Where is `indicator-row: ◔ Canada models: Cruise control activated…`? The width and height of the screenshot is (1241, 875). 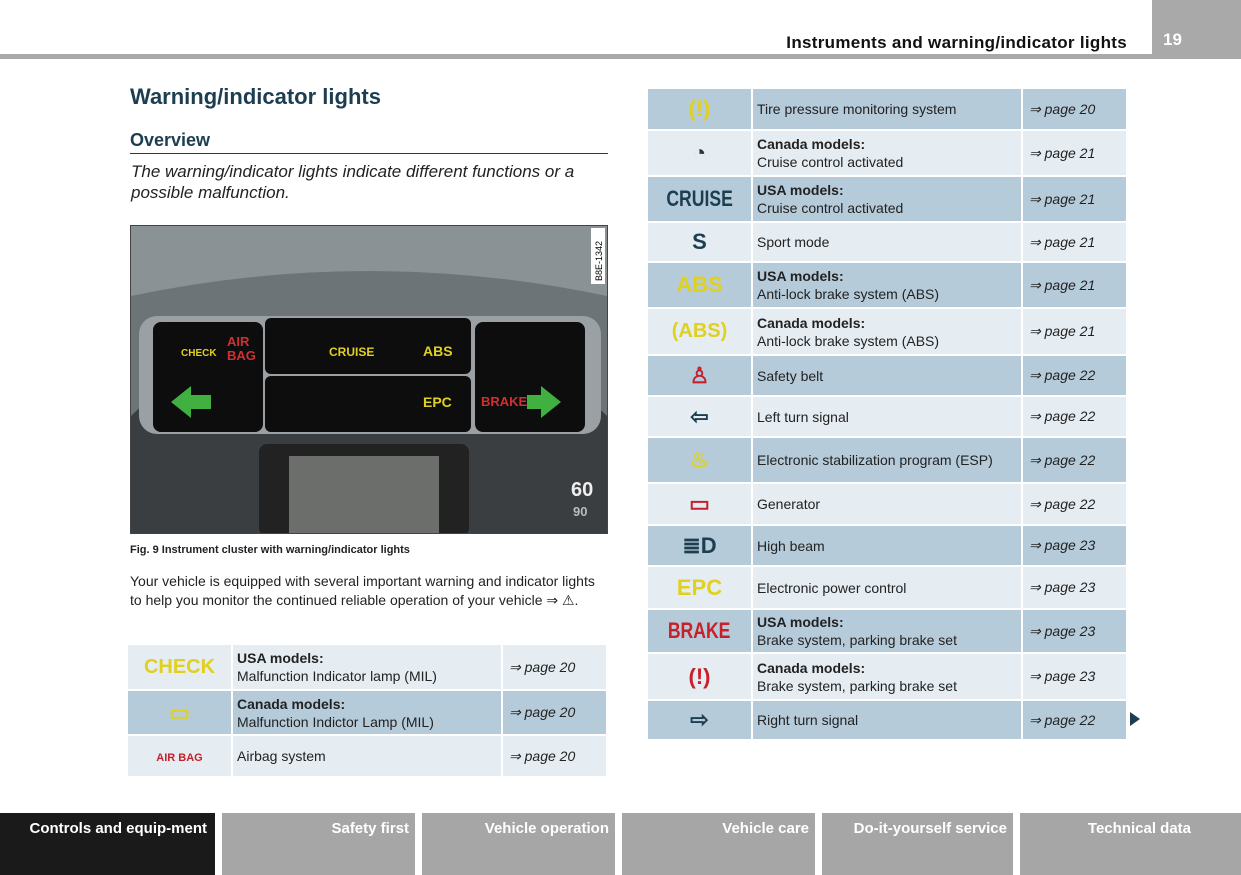
indicator-row: ◔ Canada models: Cruise control activated… is located at coordinates (887, 153).